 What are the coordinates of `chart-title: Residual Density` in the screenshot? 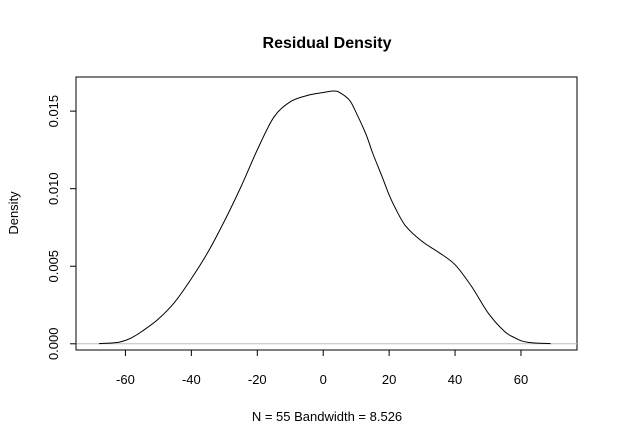 It's located at (327, 43).